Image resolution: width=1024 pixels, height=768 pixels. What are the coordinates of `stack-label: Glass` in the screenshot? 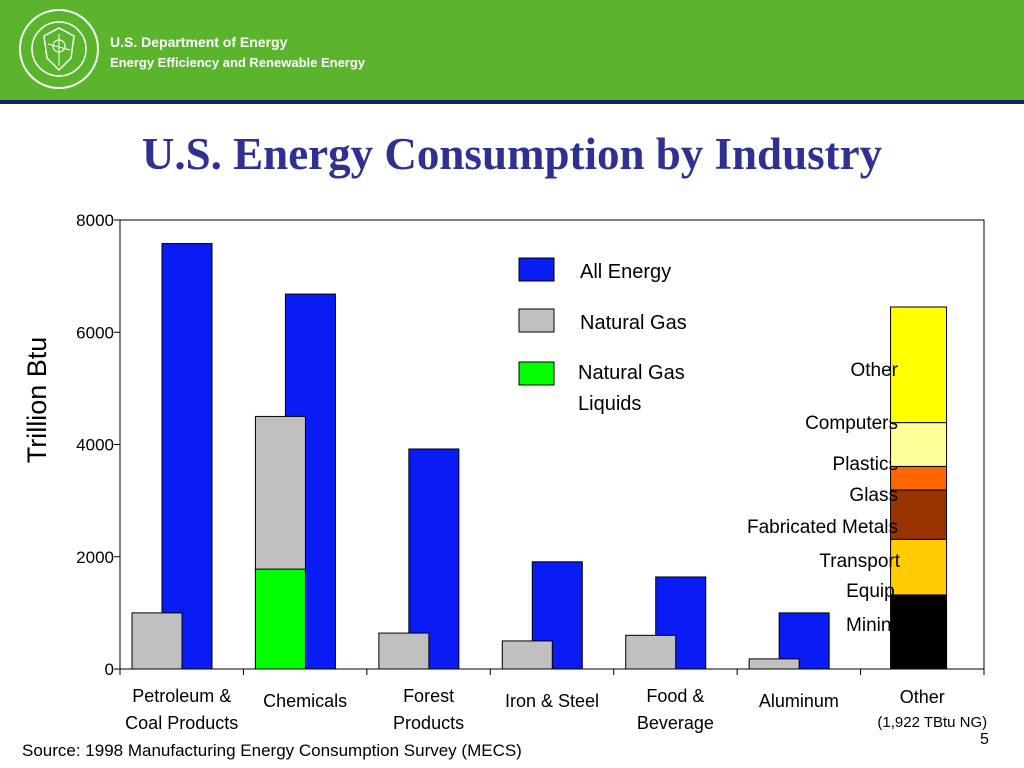 It's located at (873, 495).